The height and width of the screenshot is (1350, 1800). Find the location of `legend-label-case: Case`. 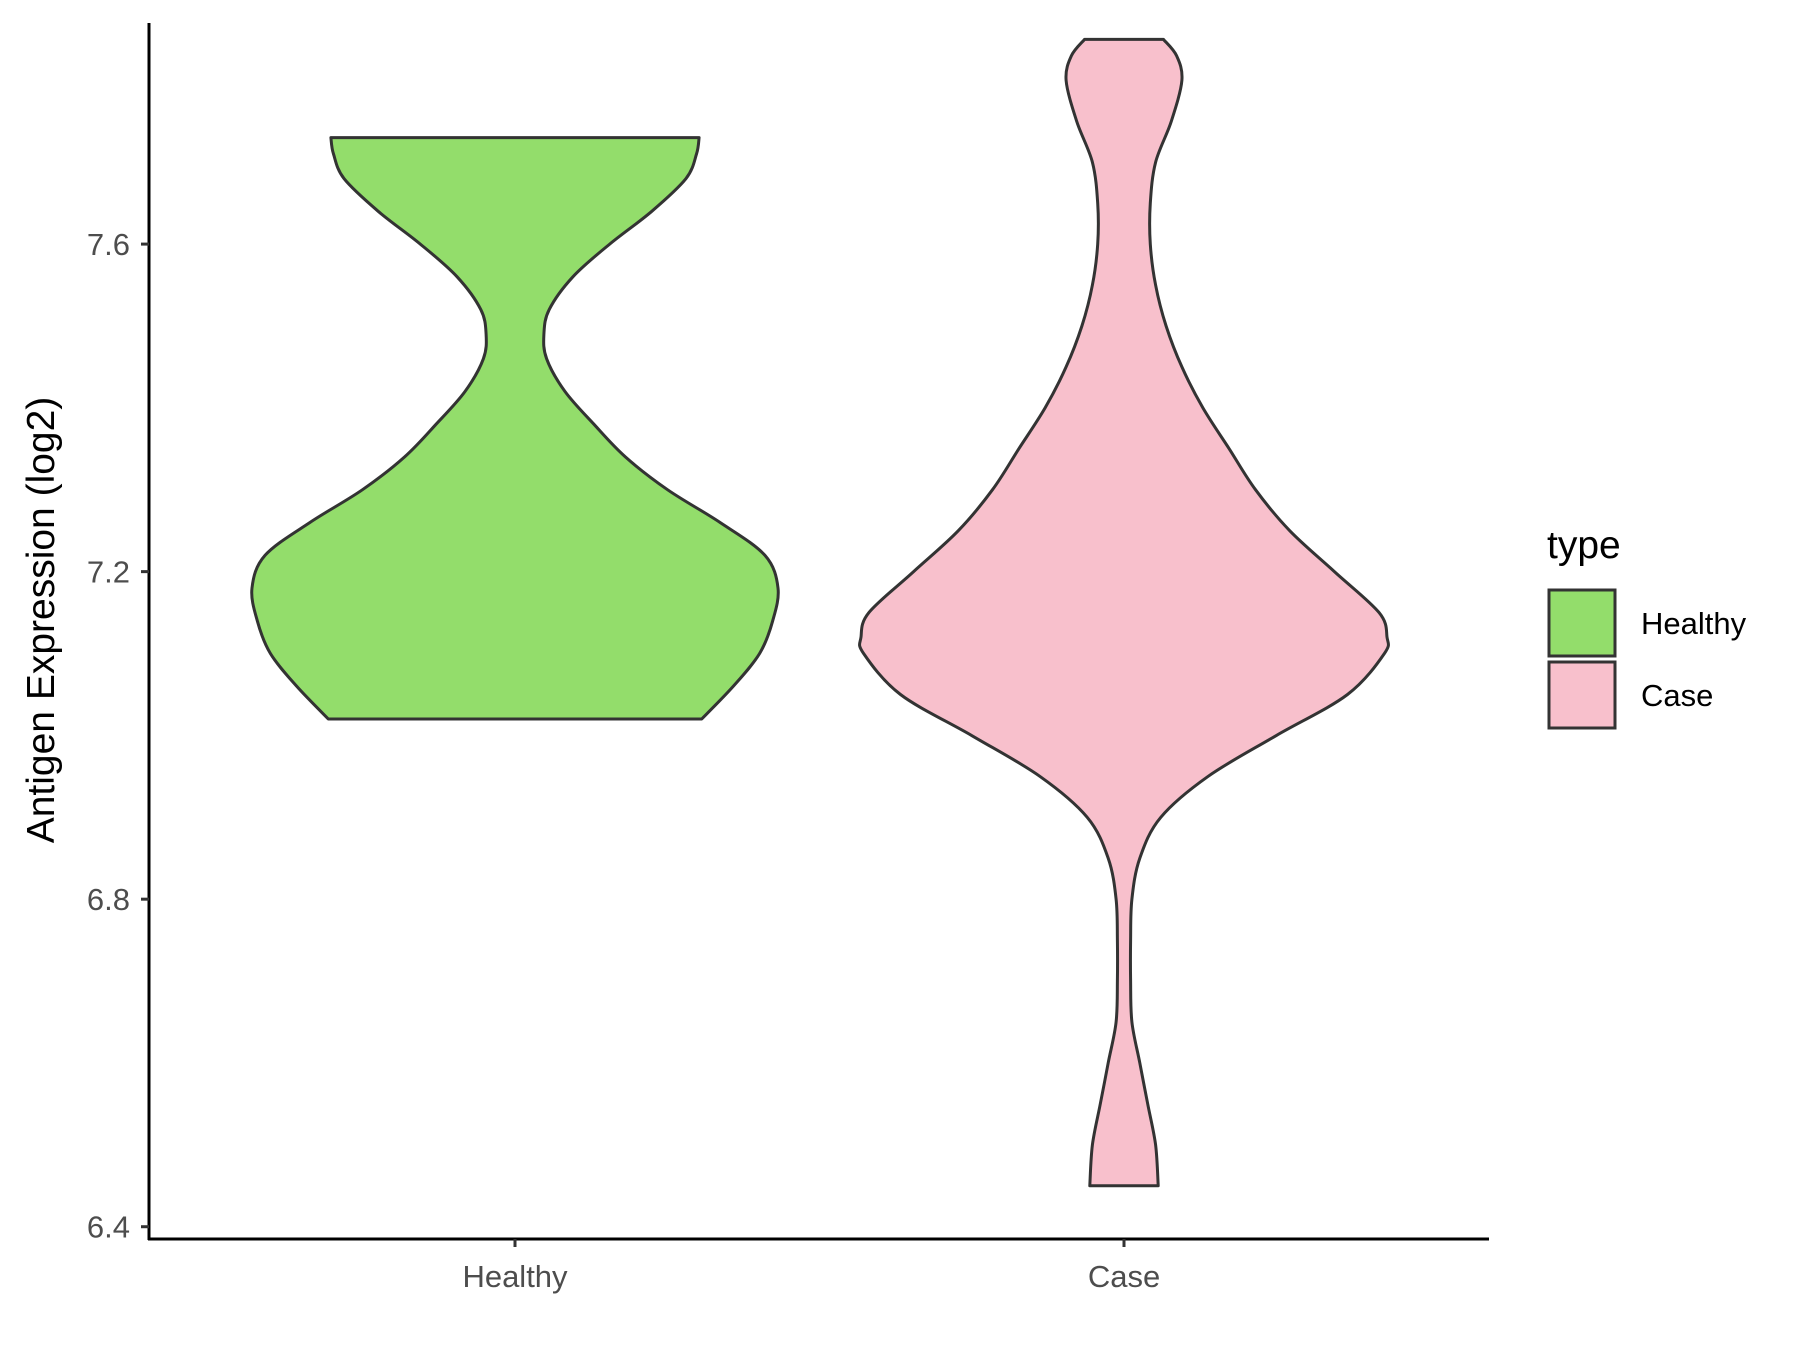

legend-label-case: Case is located at coordinates (1677, 695).